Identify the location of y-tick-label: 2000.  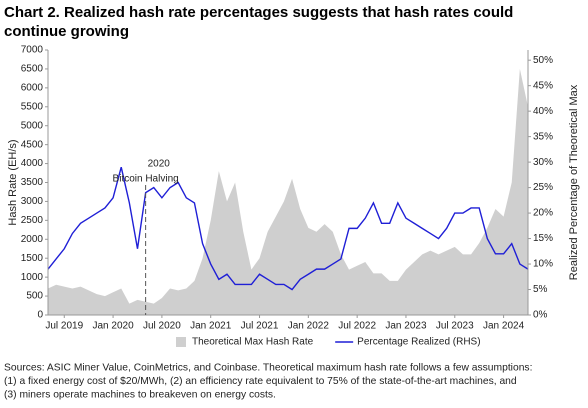
(32, 239).